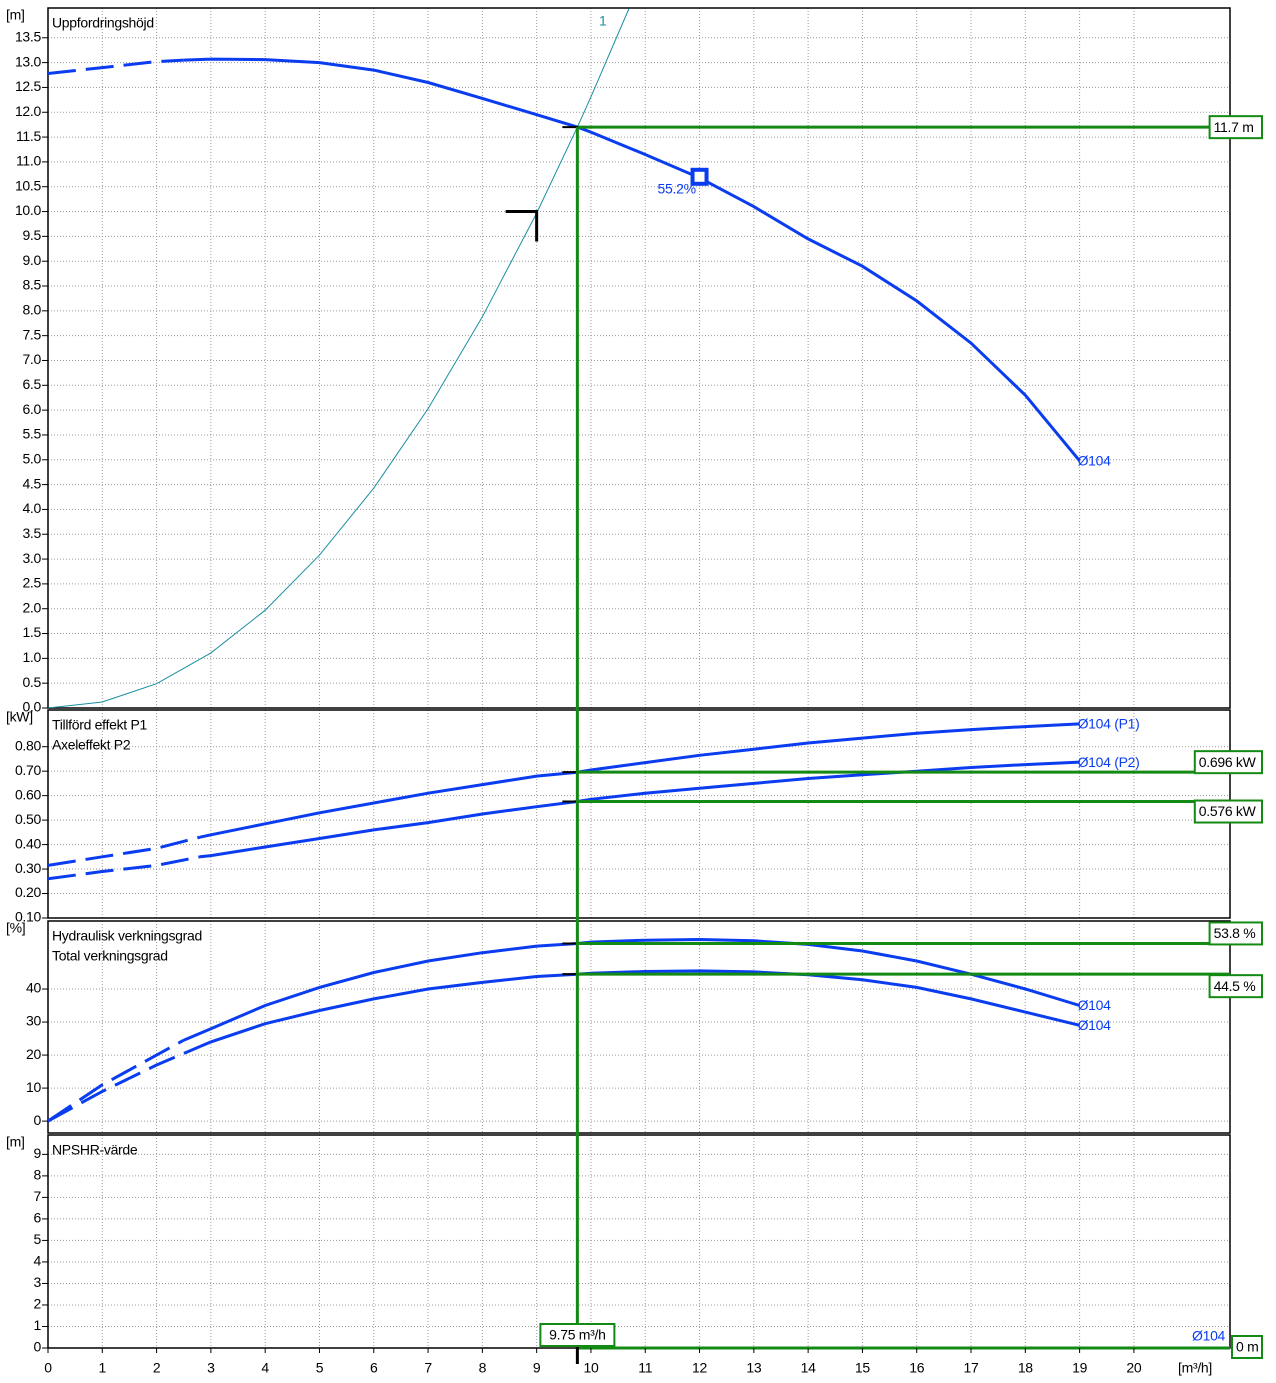 The image size is (1276, 1383). I want to click on panel-title: Tillförd effekt P1, so click(99, 725).